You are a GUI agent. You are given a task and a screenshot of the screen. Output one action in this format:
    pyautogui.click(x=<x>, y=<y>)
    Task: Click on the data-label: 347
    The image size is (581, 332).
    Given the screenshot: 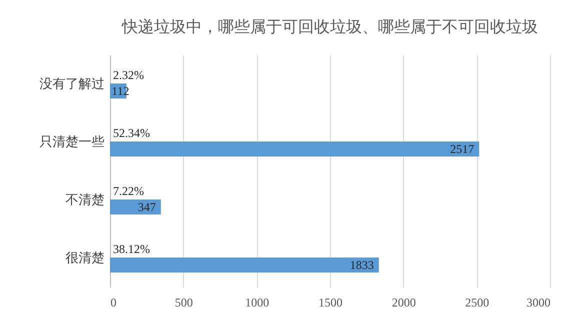 What is the action you would take?
    pyautogui.click(x=147, y=207)
    